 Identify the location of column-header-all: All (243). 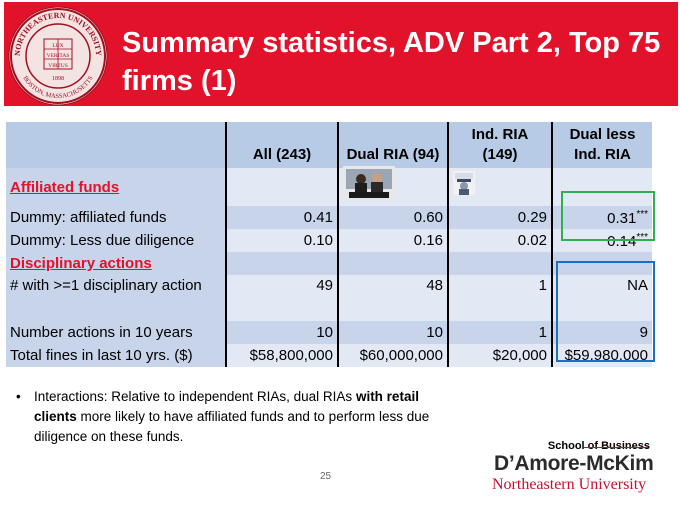
(281, 145).